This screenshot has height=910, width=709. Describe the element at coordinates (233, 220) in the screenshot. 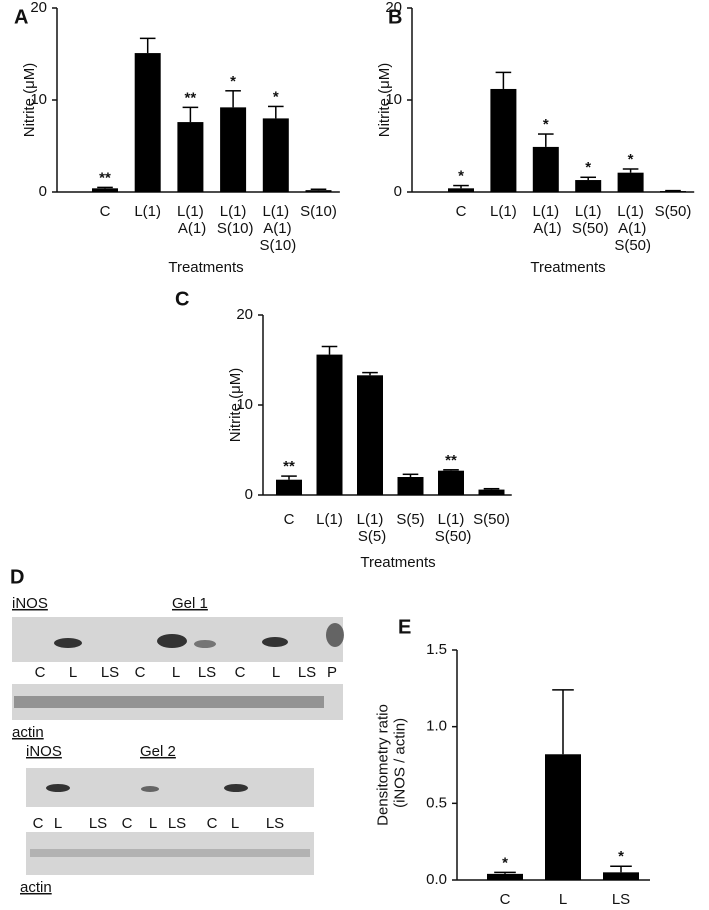

I see `x-tick-label: L(1) S(10)` at that location.